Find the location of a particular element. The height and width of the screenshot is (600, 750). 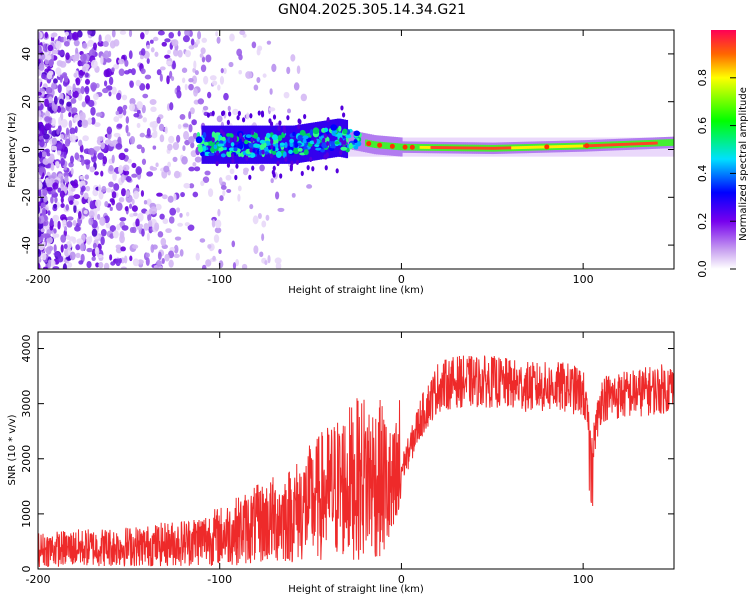

colorbar-tick-label: 0.6 is located at coordinates (702, 126).